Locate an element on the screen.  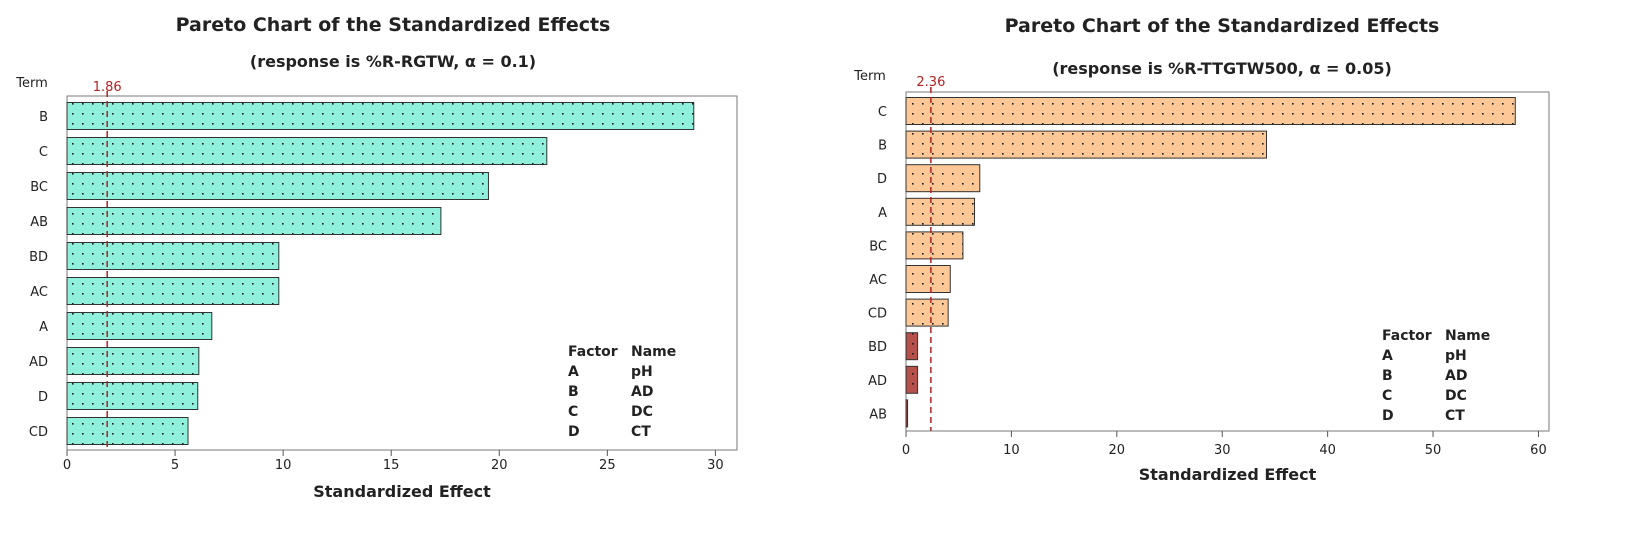
x-tick-label: 60 is located at coordinates (1538, 450).